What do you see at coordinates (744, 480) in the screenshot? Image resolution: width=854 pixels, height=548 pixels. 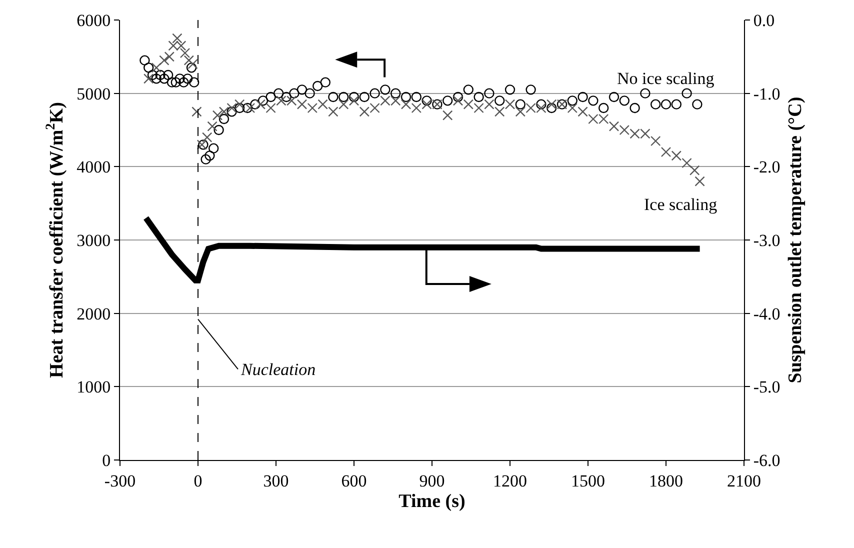 I see `x-tick-label: 2100` at bounding box center [744, 480].